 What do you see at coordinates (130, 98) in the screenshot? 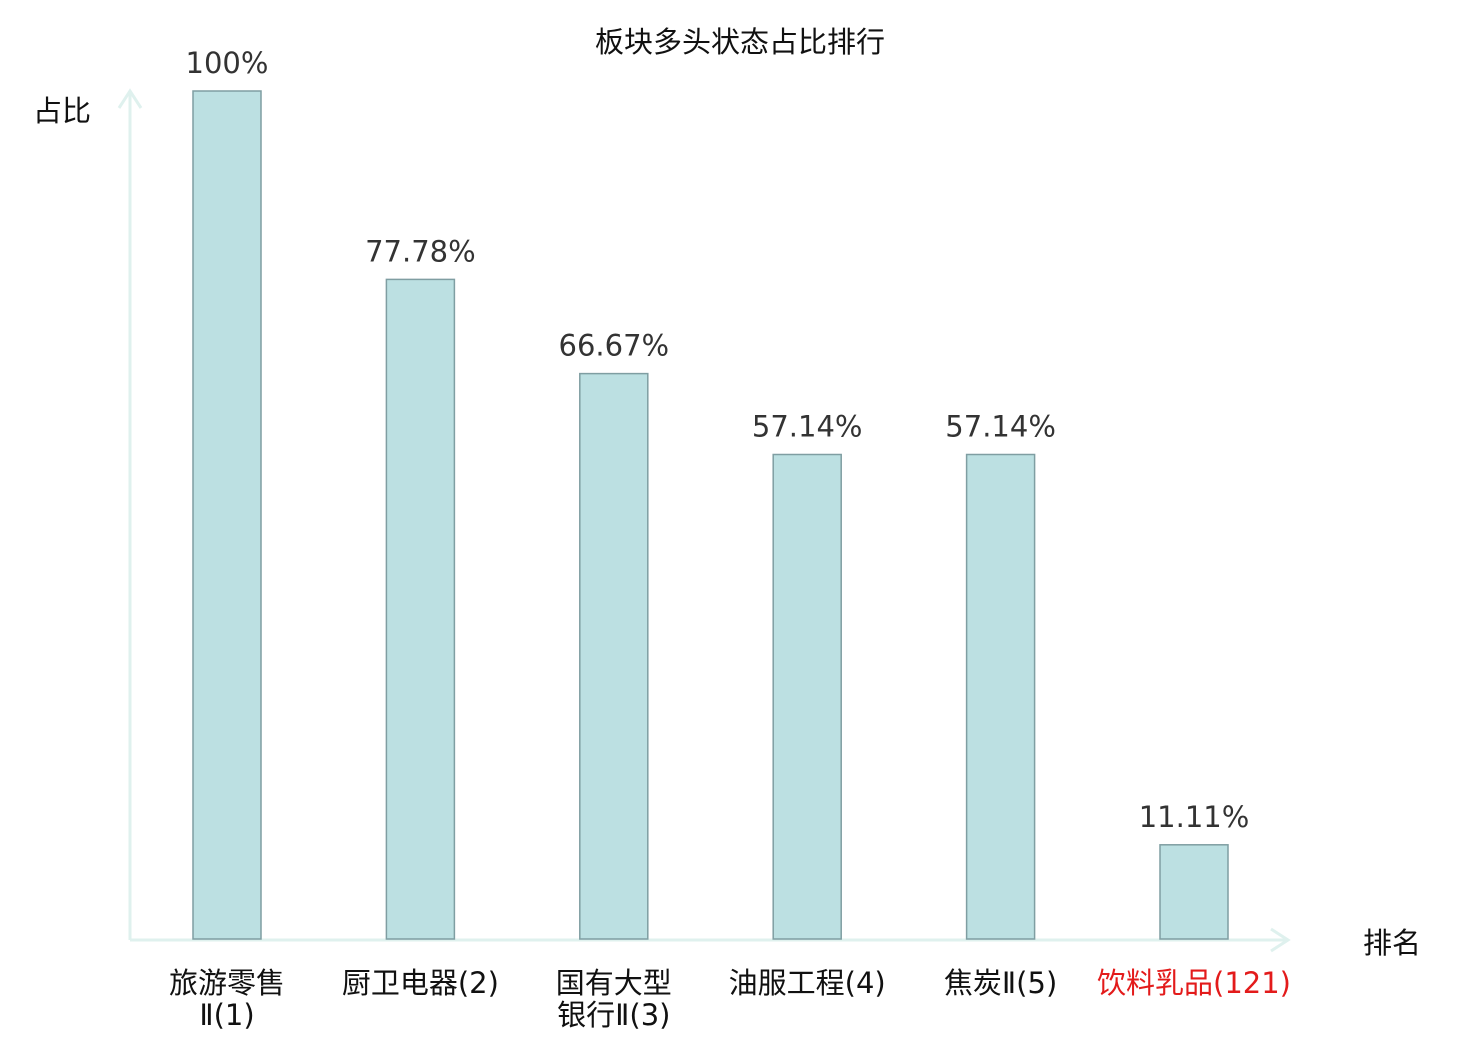
I see `y-axis-arrow-icon` at bounding box center [130, 98].